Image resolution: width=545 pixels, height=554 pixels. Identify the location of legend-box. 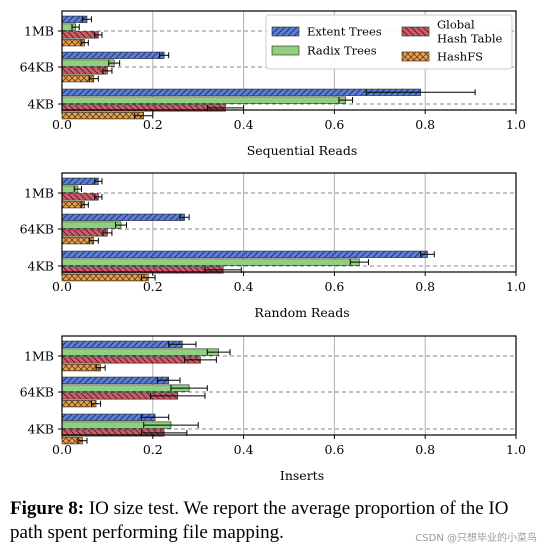
(389, 42).